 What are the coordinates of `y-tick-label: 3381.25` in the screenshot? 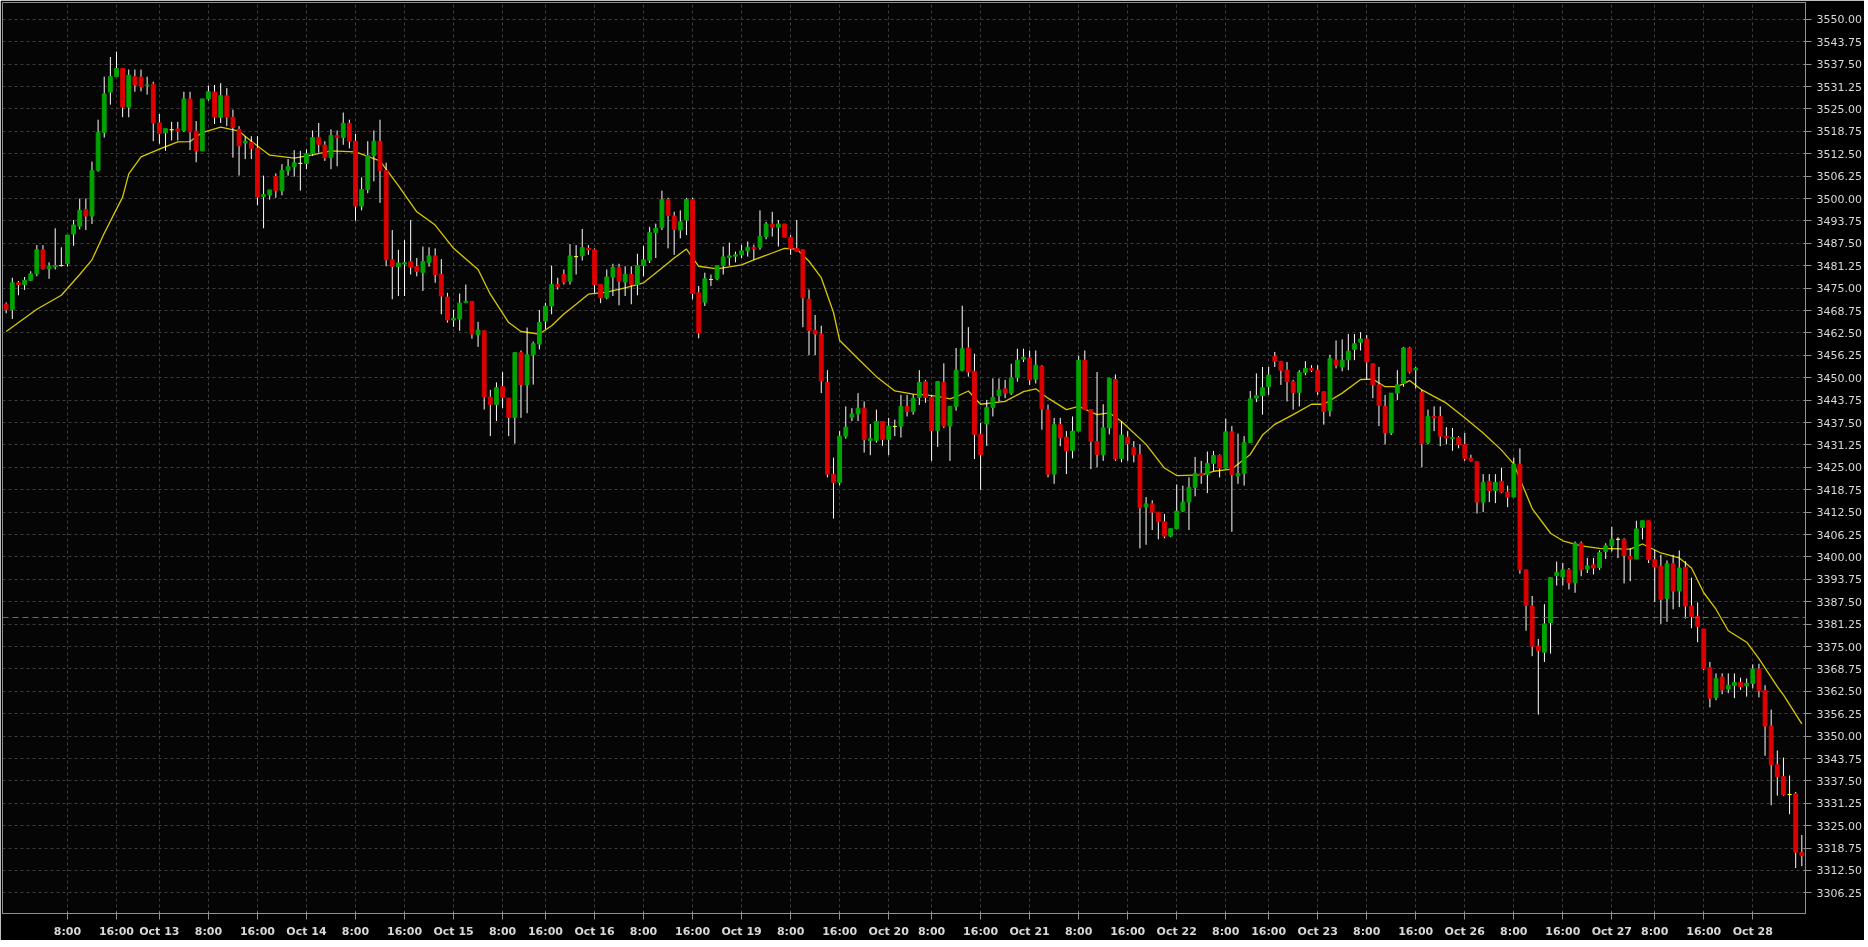 It's located at (1839, 625).